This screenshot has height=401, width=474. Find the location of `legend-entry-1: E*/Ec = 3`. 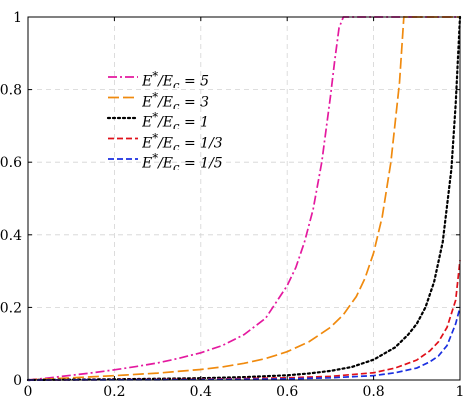

legend-entry-1: E*/Ec = 3 is located at coordinates (176, 99).